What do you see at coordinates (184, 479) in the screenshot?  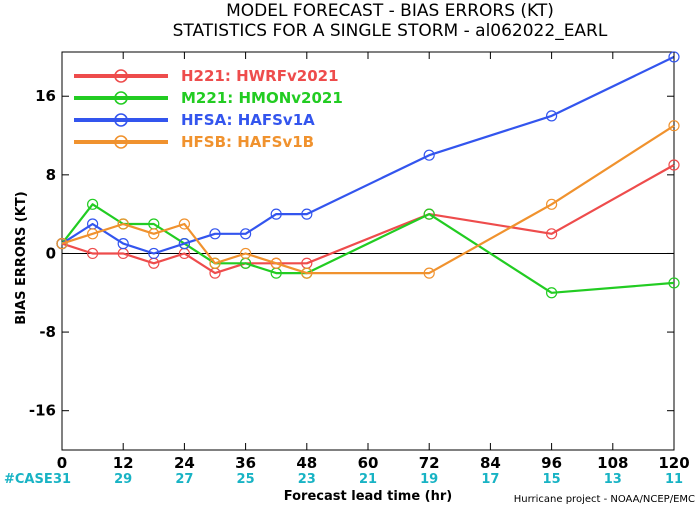 I see `case-count: 27` at bounding box center [184, 479].